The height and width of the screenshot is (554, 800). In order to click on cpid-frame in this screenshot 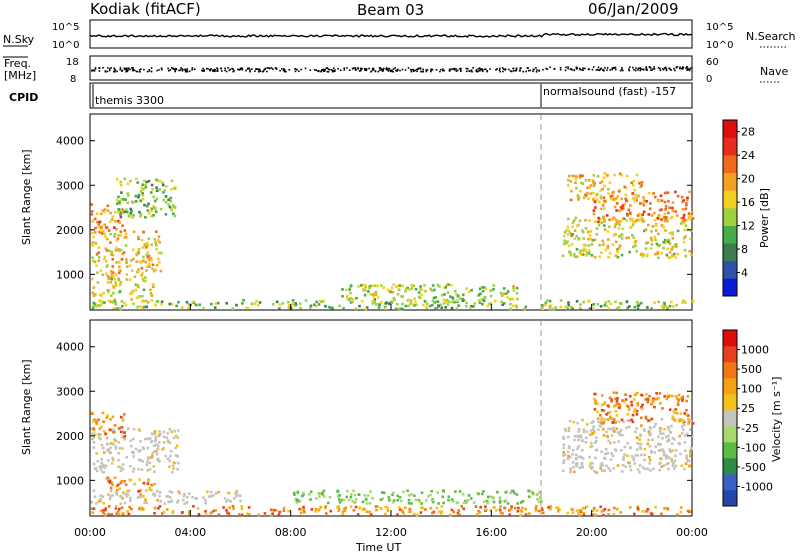, I will do `click(391, 95)`.